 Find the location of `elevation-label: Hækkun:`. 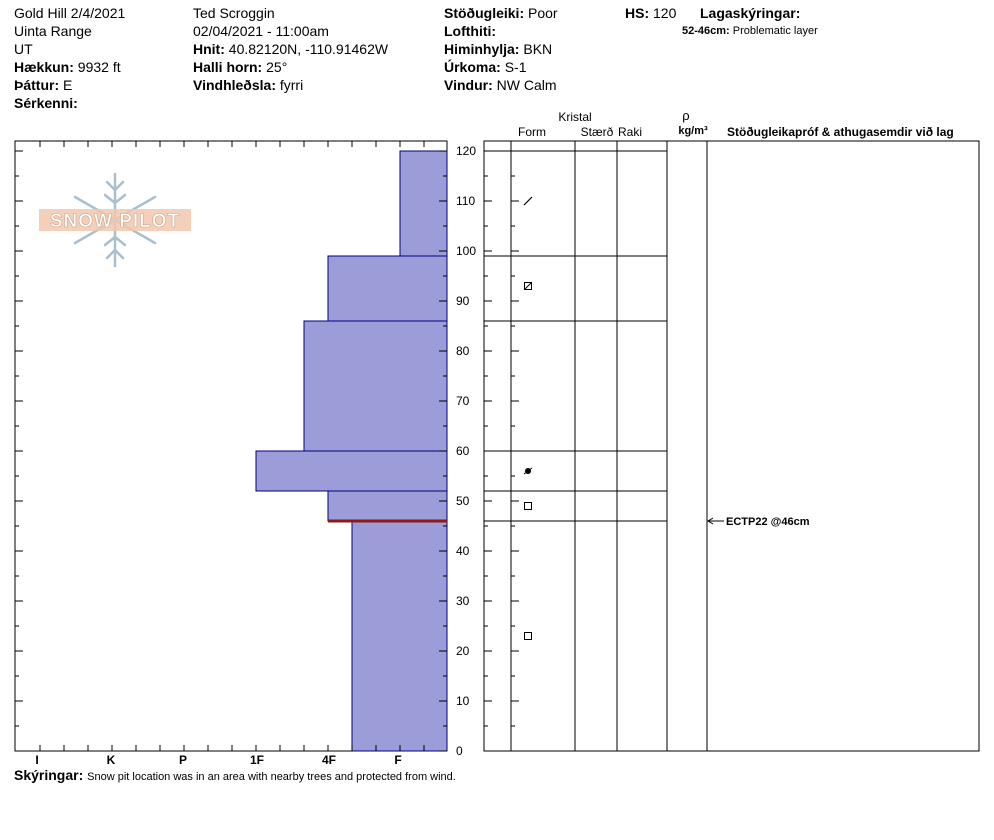

elevation-label: Hækkun: is located at coordinates (44, 67).